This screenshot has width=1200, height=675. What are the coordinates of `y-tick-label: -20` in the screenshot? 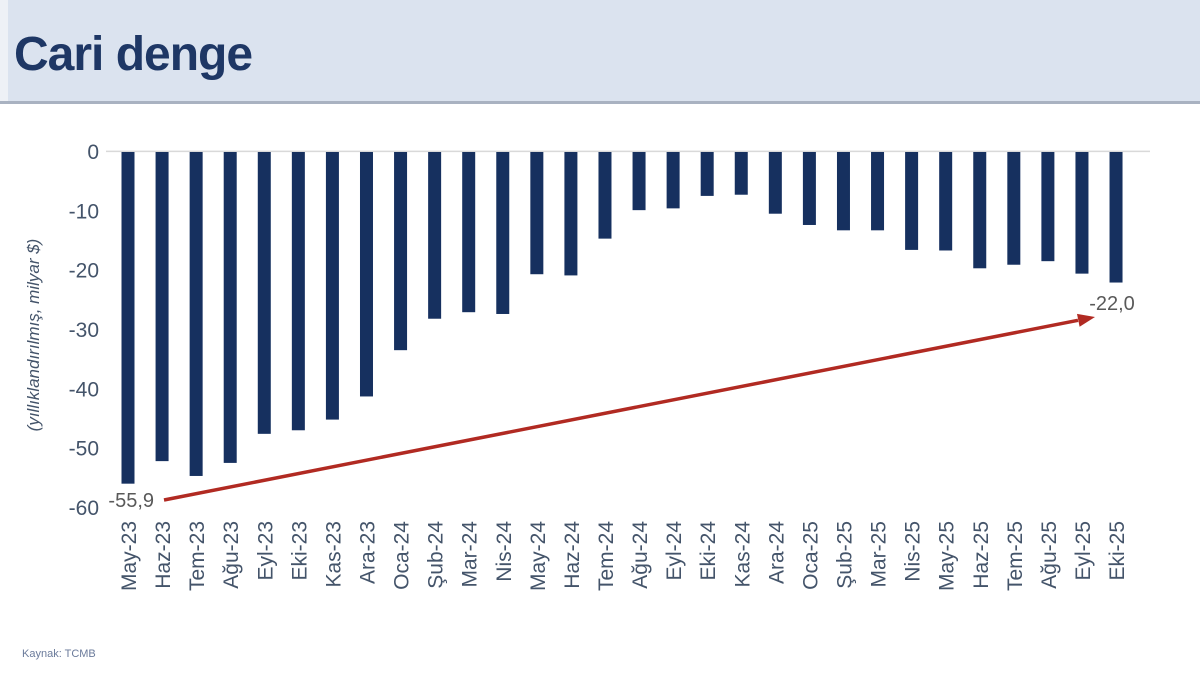 It's located at (84, 271).